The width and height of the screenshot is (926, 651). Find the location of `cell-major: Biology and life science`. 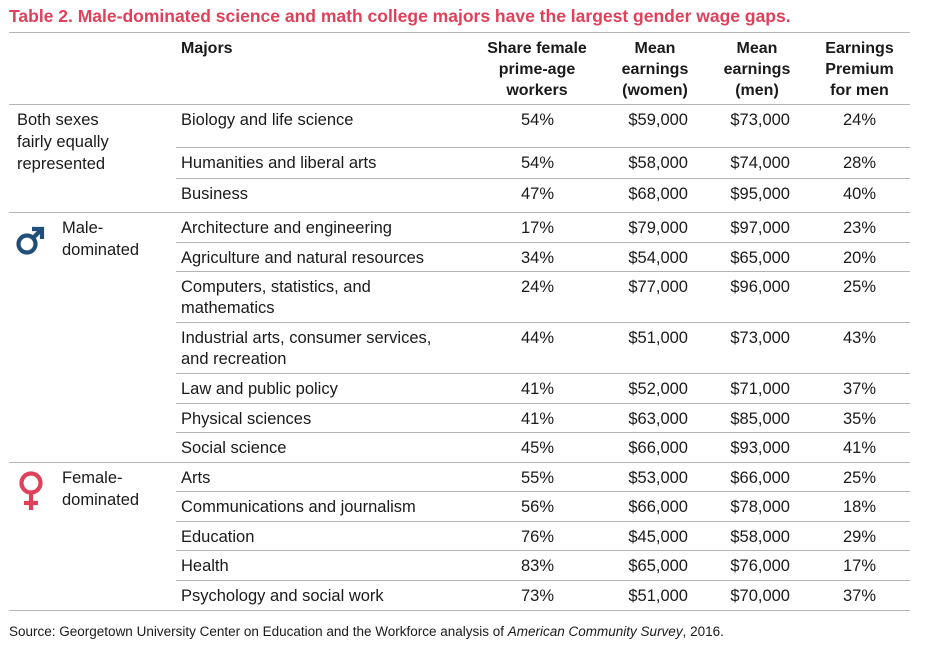

cell-major: Biology and life science is located at coordinates (267, 120).